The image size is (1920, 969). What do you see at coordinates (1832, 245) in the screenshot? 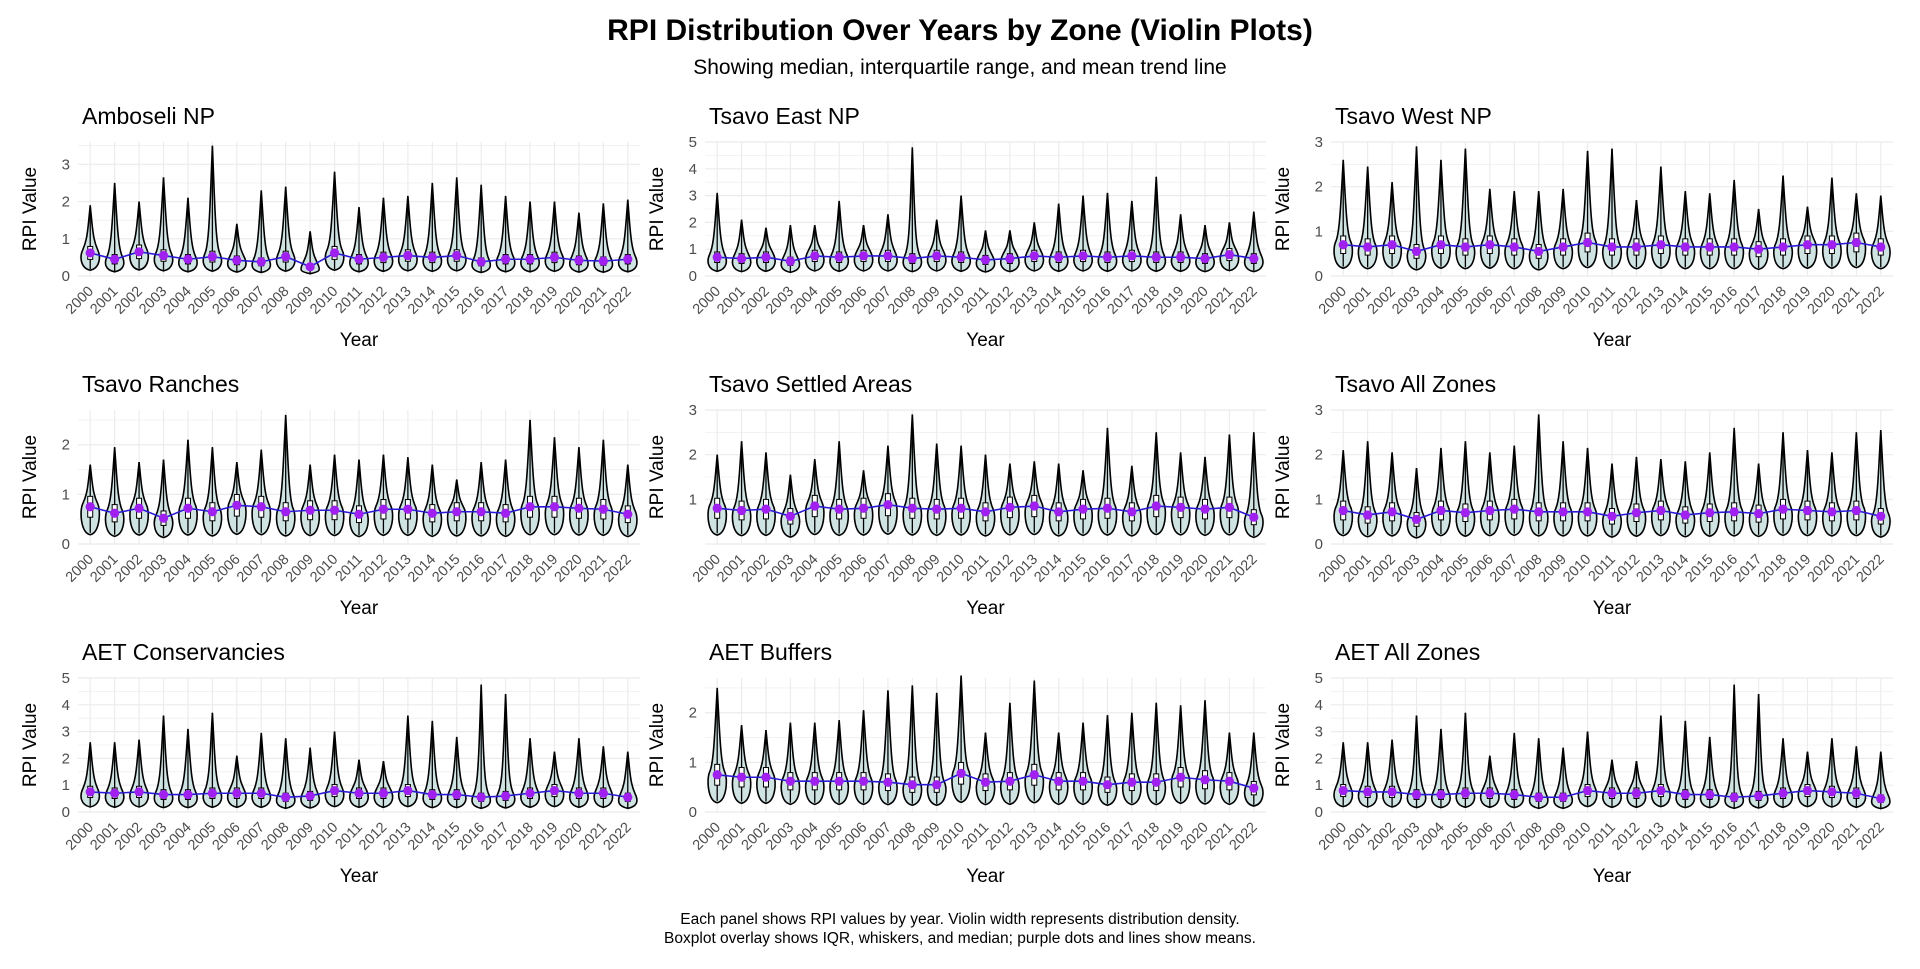
I see `mean-point-2020` at bounding box center [1832, 245].